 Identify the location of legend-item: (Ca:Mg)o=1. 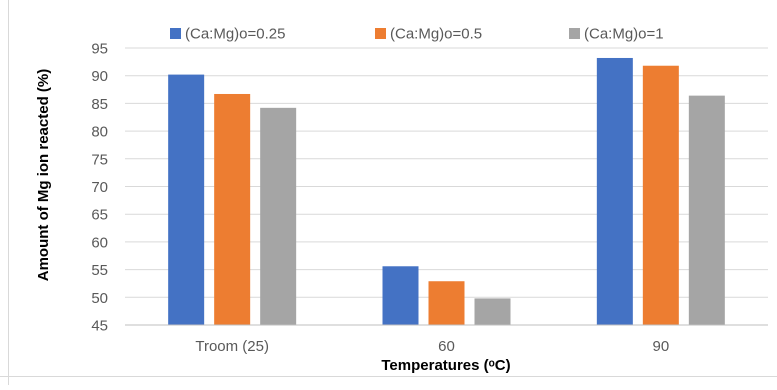
(616, 34).